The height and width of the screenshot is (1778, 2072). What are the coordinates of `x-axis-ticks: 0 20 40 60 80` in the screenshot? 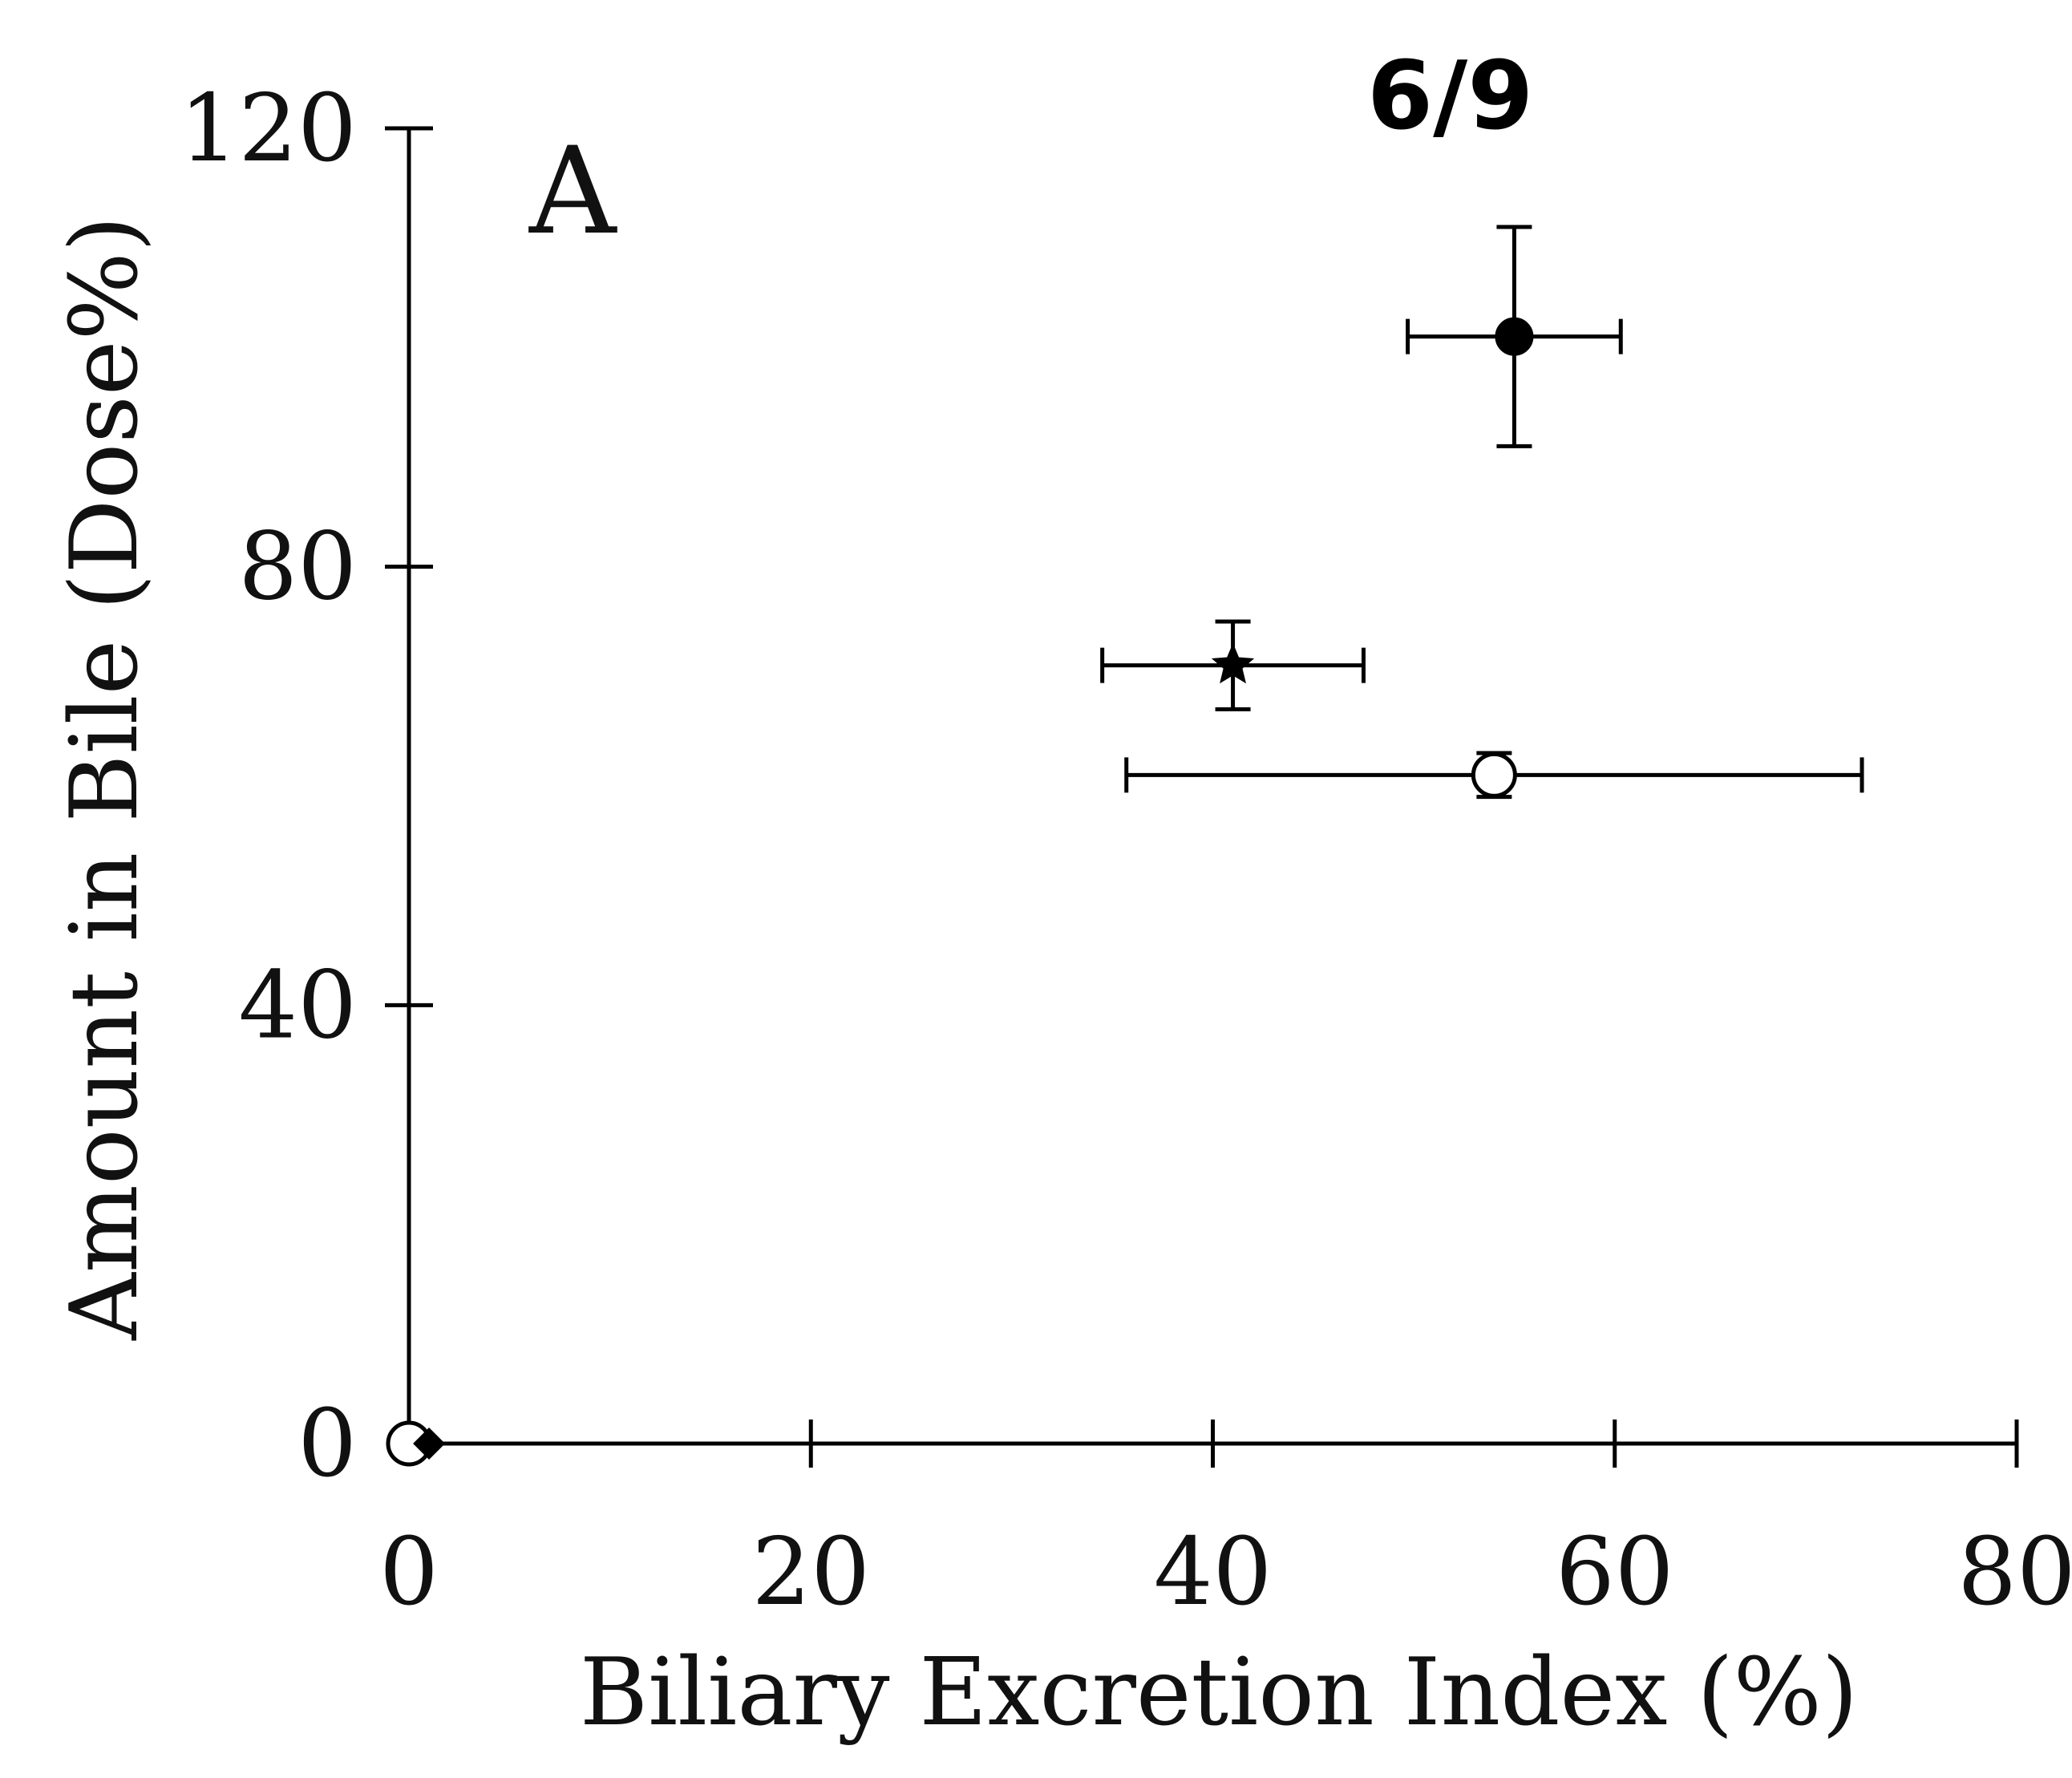 It's located at (1225, 1523).